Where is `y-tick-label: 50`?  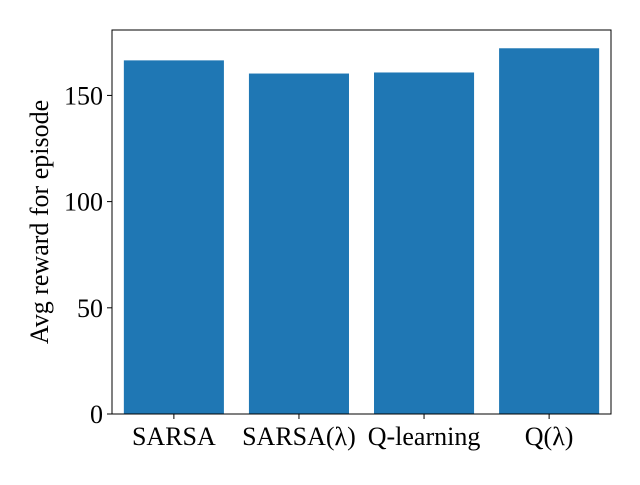
y-tick-label: 50 is located at coordinates (90, 308).